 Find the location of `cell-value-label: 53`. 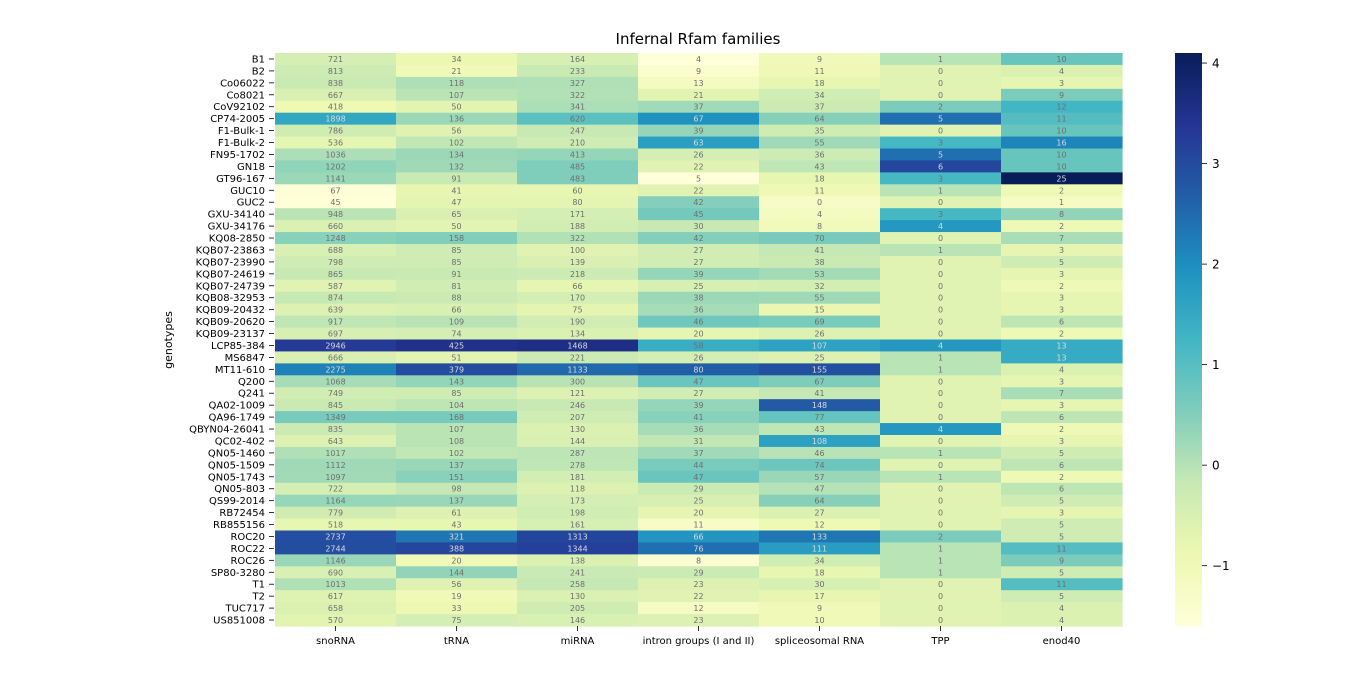

cell-value-label: 53 is located at coordinates (819, 274).